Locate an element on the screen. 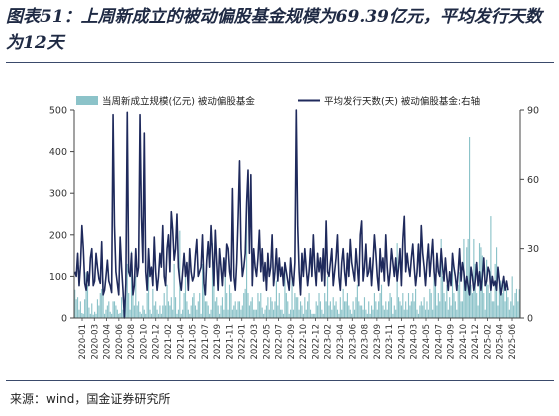 This screenshot has height=416, width=559. x-tick-label: 2020-04 is located at coordinates (108, 342).